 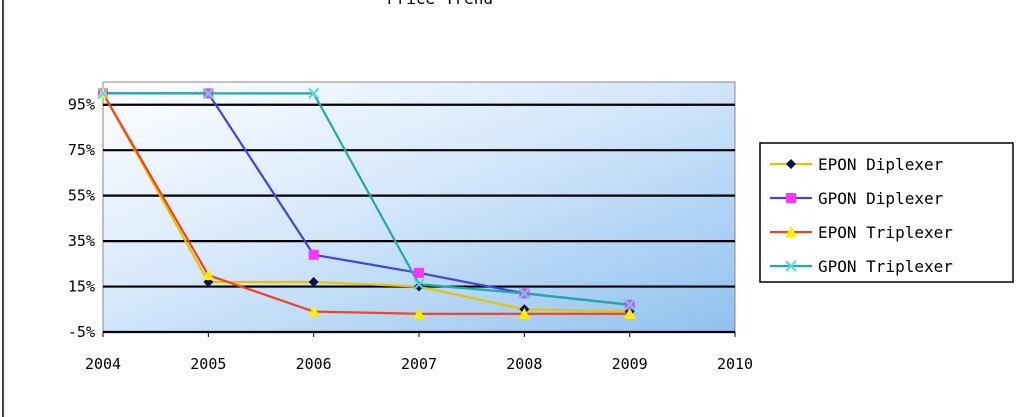 What do you see at coordinates (81, 196) in the screenshot?
I see `y-tick-label: 55%` at bounding box center [81, 196].